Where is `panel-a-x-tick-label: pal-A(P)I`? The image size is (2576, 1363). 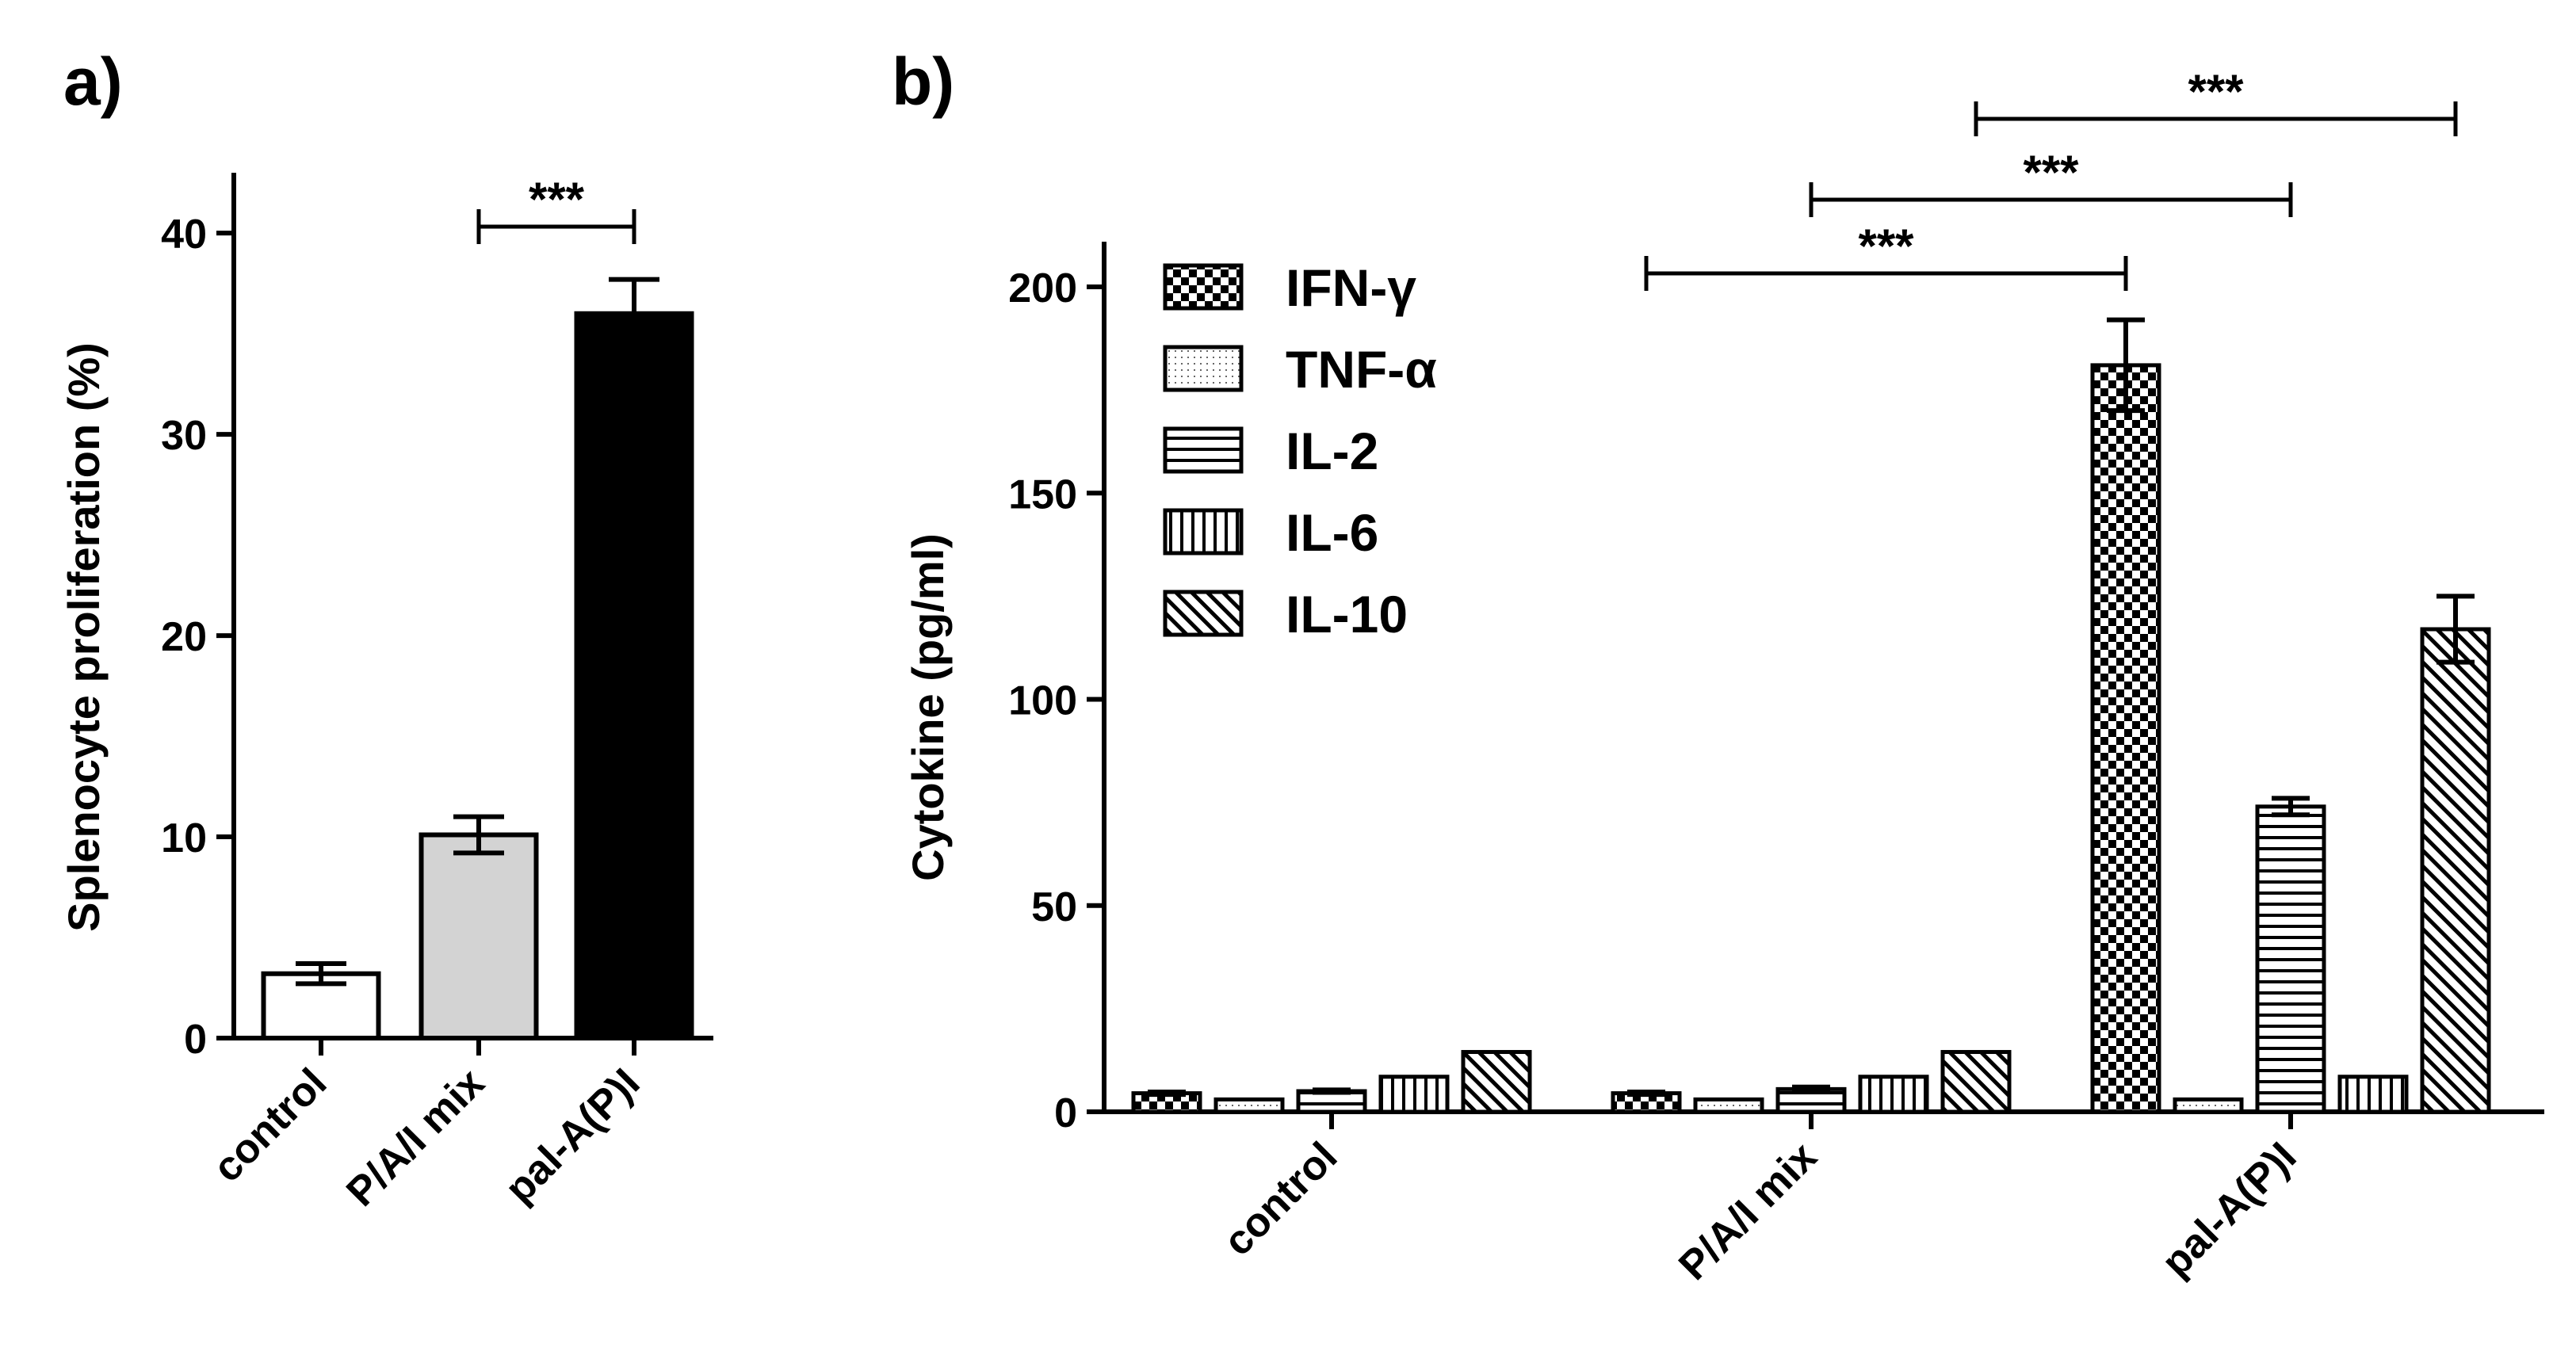 panel-a-x-tick-label: pal-A(P)I is located at coordinates (572, 1135).